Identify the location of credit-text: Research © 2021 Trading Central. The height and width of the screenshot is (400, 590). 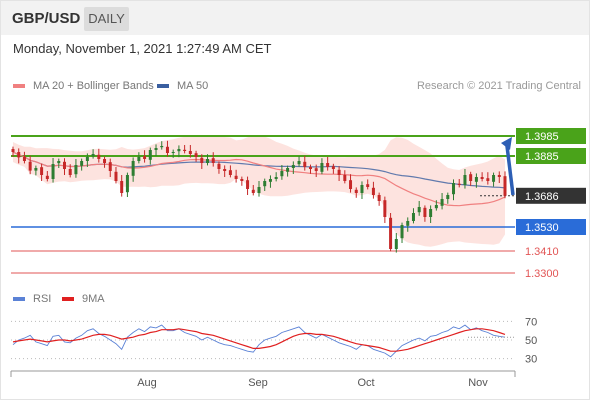
(498, 86).